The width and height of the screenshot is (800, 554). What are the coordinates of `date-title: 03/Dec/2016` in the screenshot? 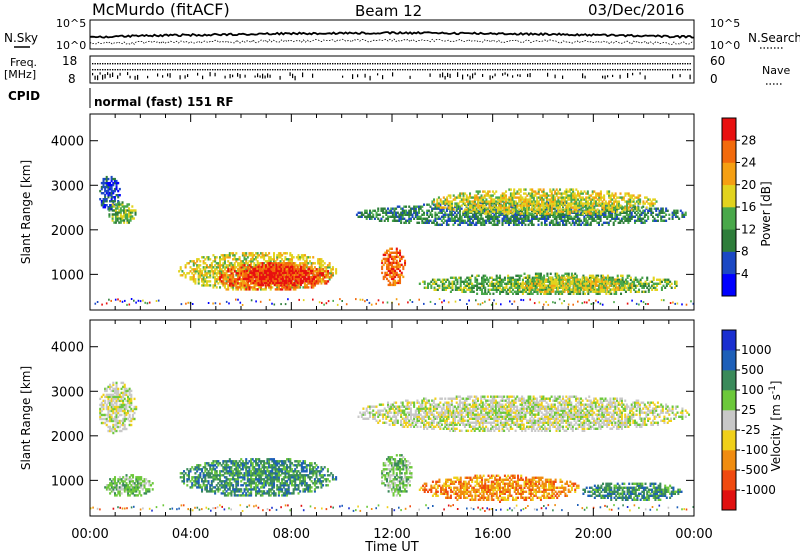 It's located at (636, 10).